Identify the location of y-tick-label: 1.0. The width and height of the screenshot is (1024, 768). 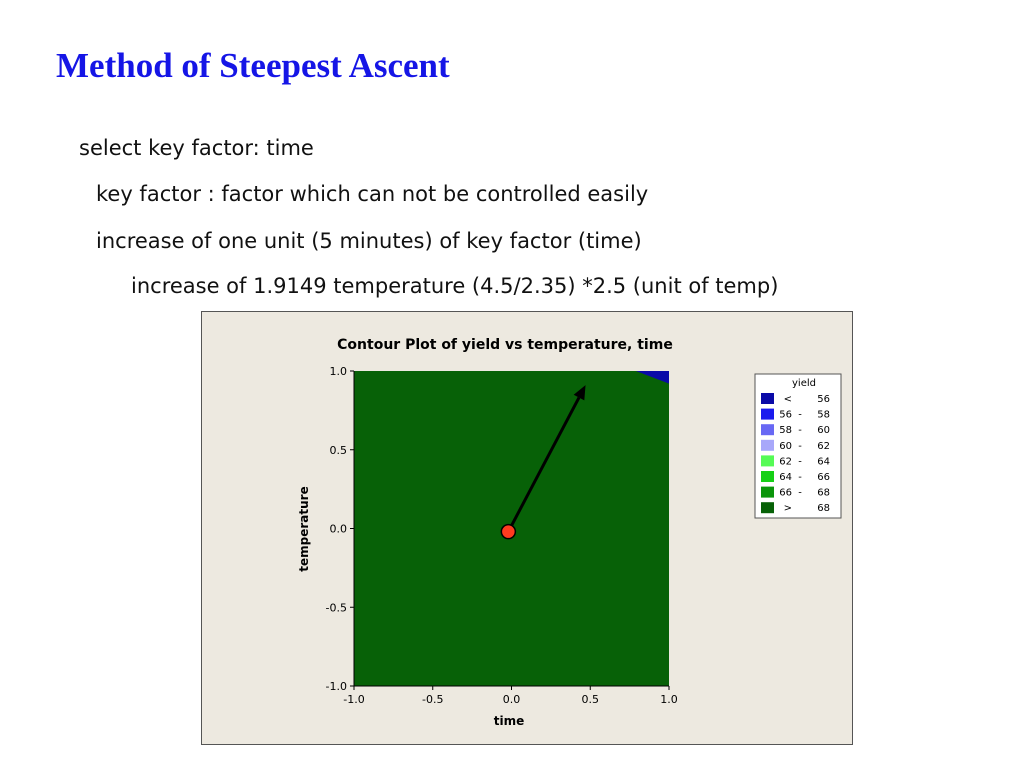
(339, 371).